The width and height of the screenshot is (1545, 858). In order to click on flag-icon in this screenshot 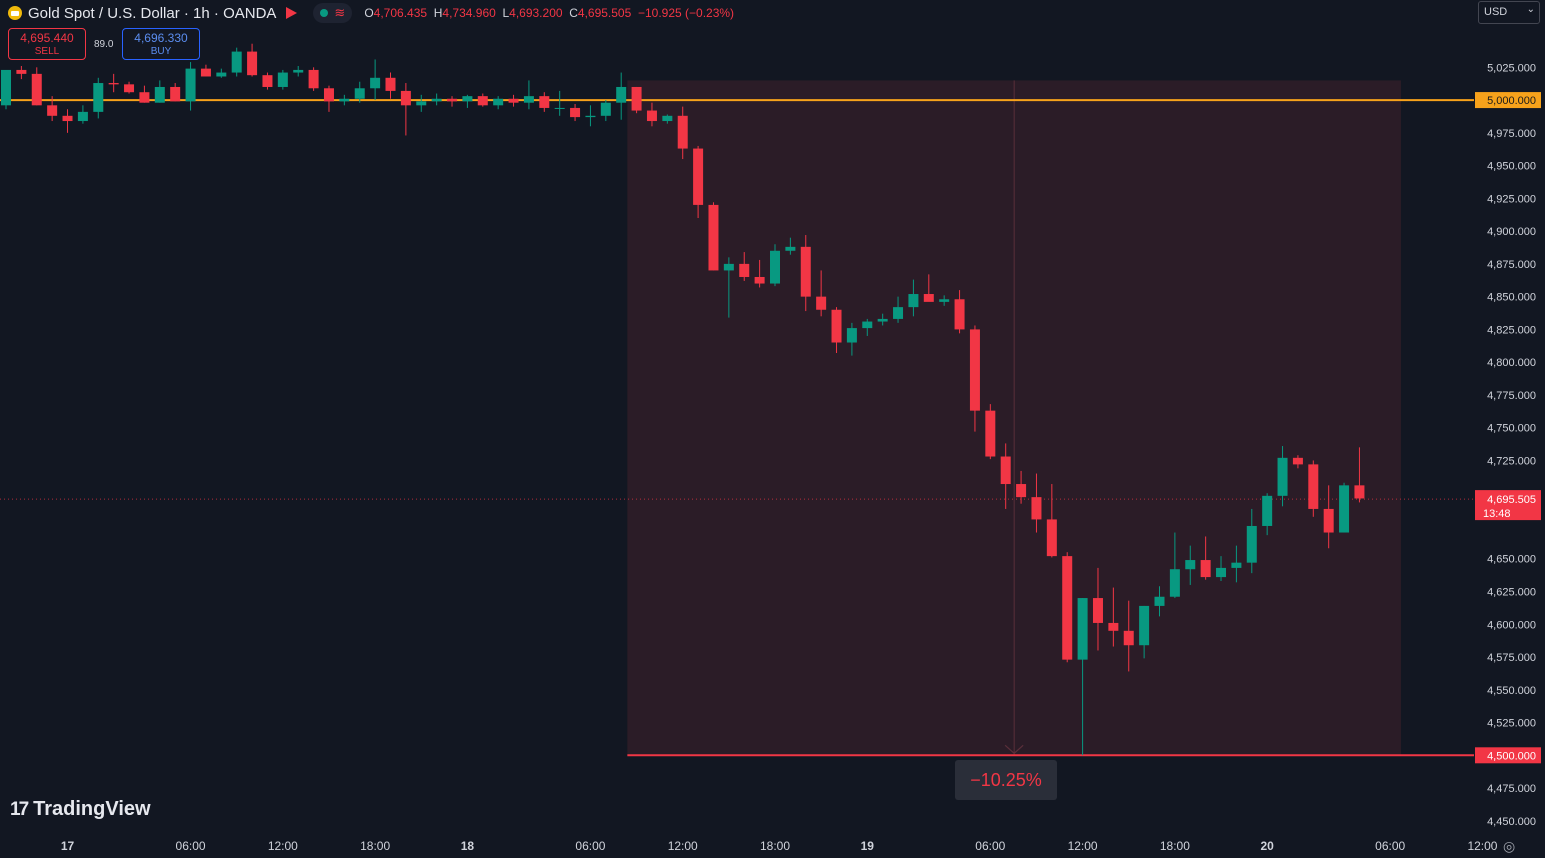, I will do `click(292, 13)`.